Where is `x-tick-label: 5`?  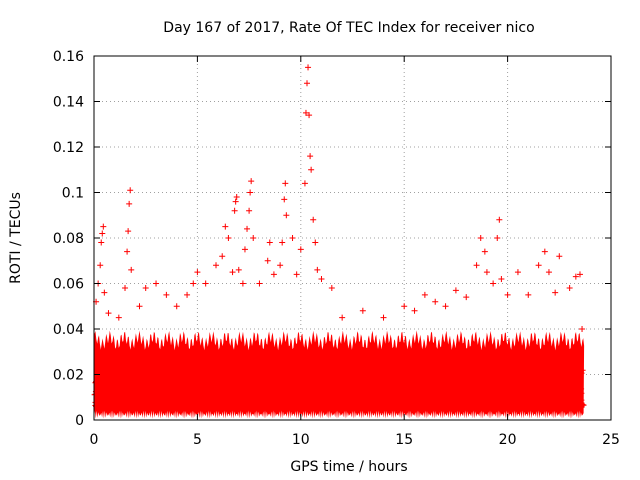 x-tick-label: 5 is located at coordinates (197, 440).